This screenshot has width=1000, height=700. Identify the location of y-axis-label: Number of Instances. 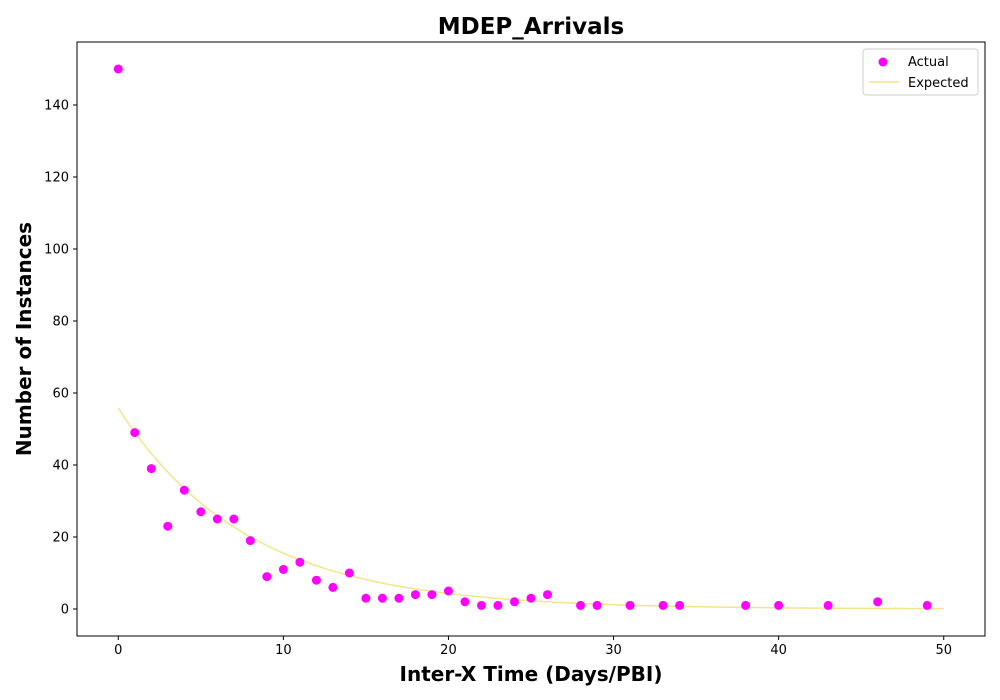
(24, 339).